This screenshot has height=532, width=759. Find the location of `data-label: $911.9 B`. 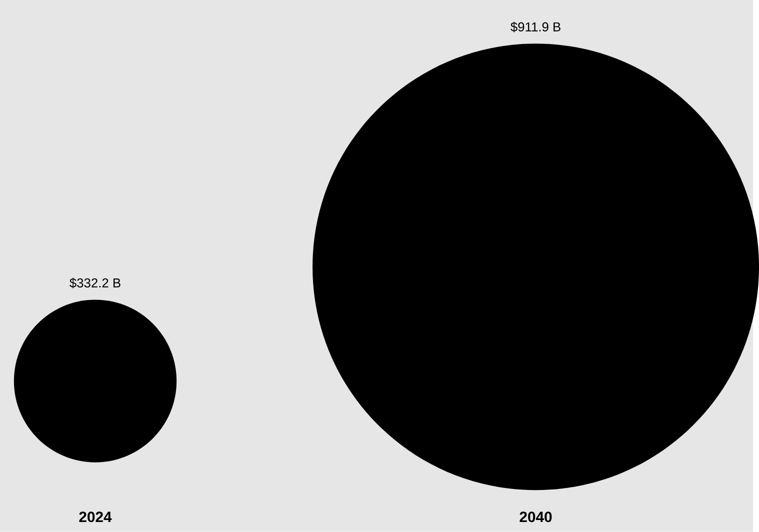

data-label: $911.9 B is located at coordinates (535, 27).